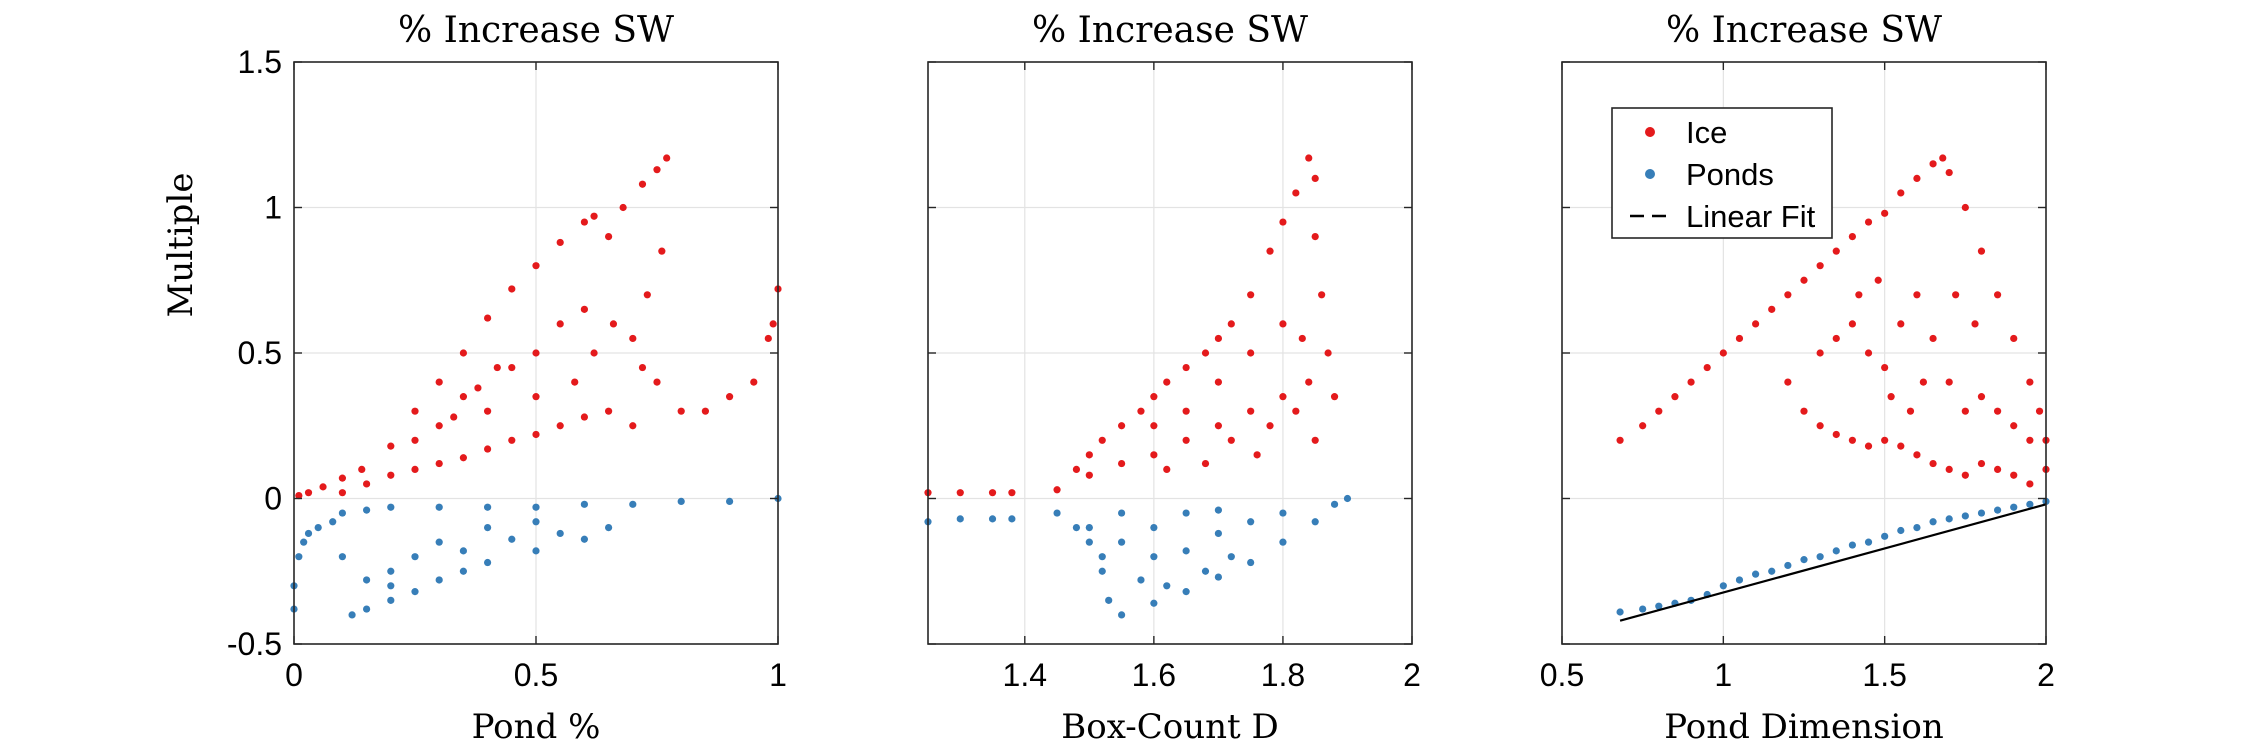  I want to click on series-ponds, so click(536, 556).